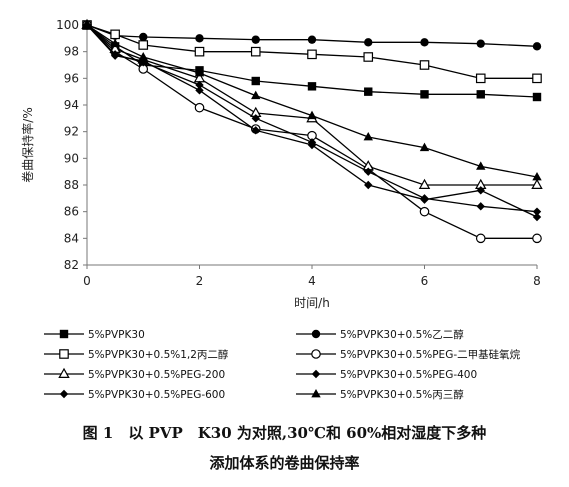 The width and height of the screenshot is (569, 487). I want to click on x-axis-label: 时间/h, so click(312, 303).